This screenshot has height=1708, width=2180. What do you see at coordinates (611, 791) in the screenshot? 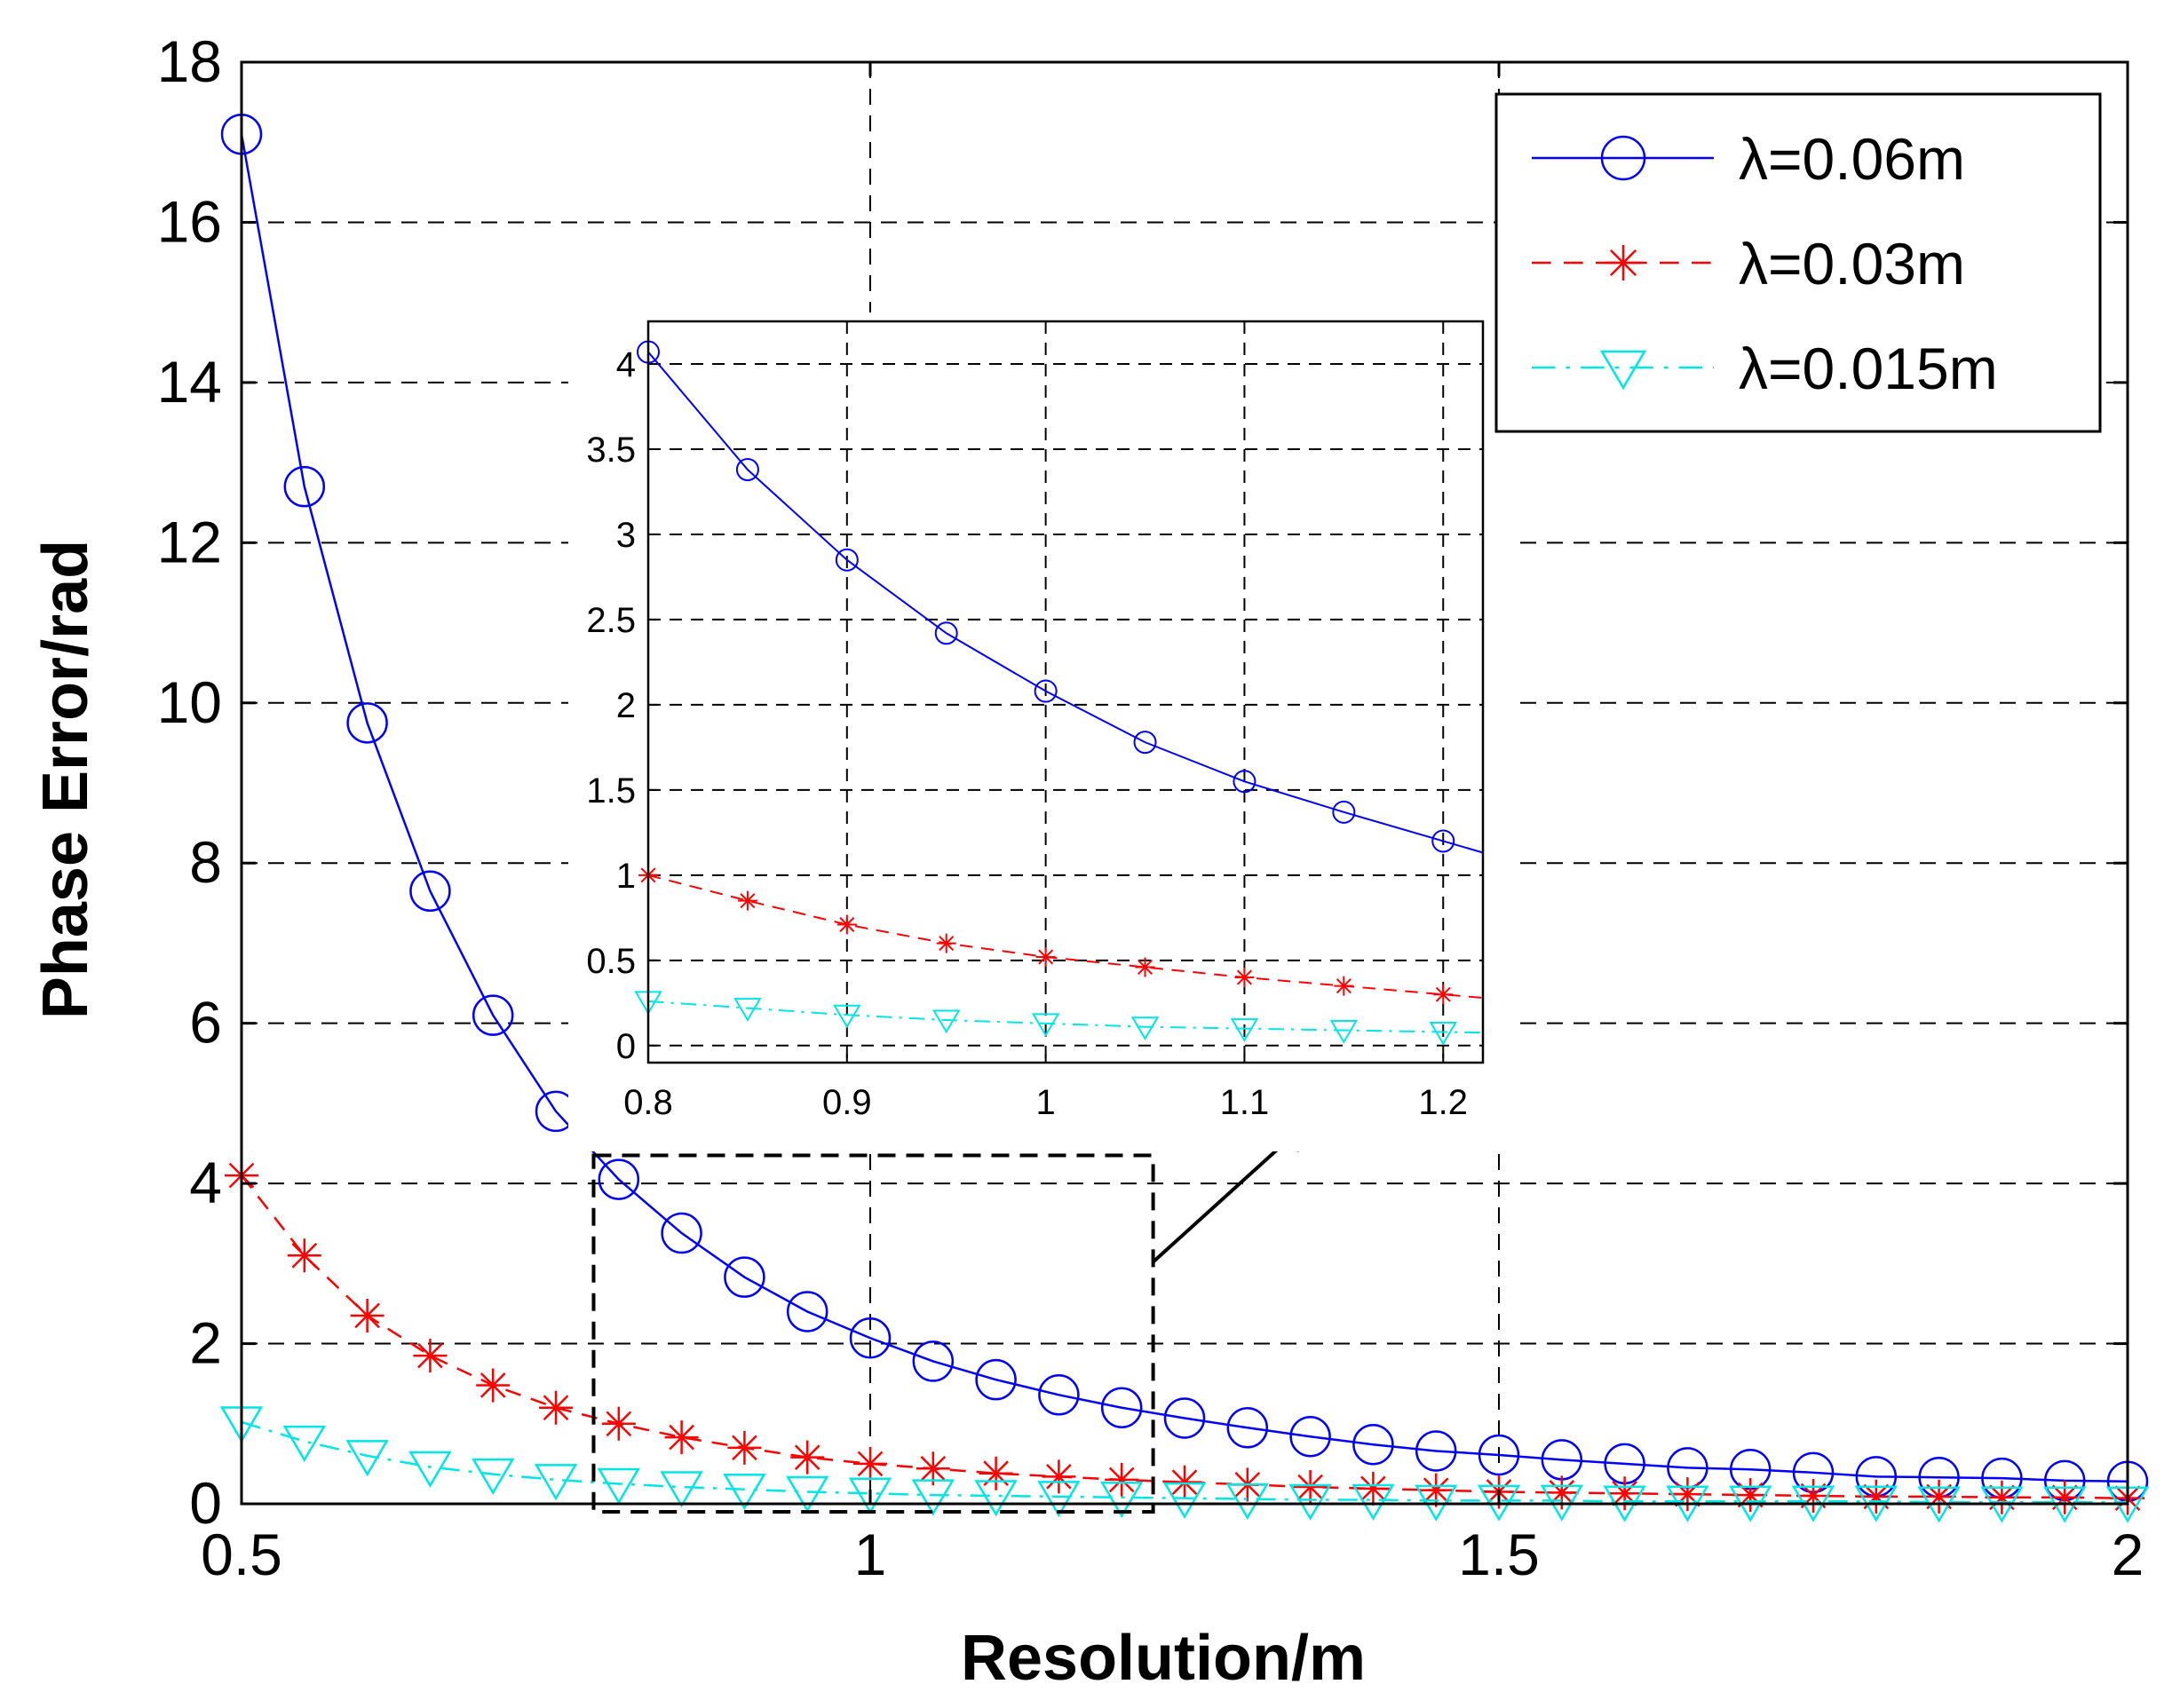
I see `inset-y-tick-label: 1.5` at bounding box center [611, 791].